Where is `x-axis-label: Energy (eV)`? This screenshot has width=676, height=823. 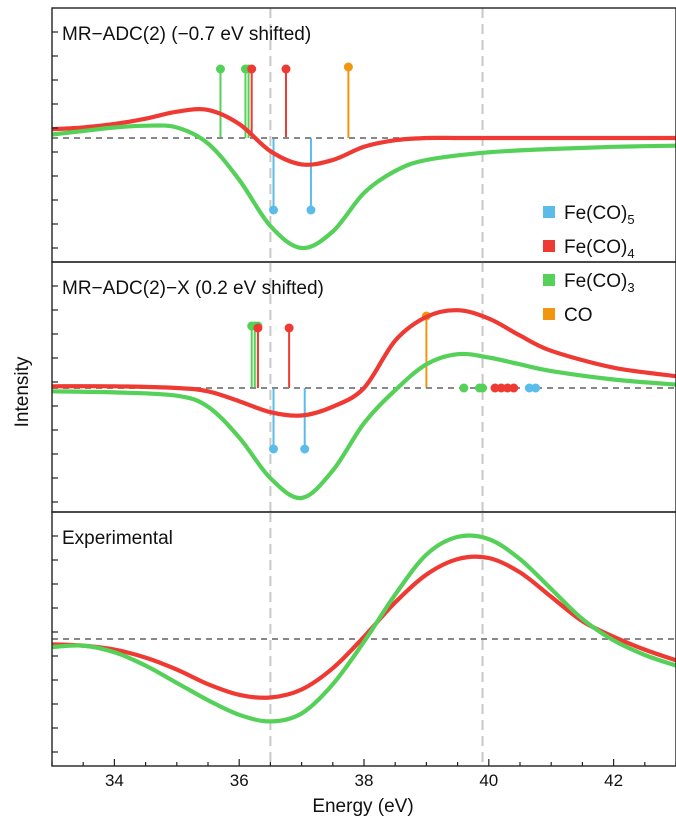 x-axis-label: Energy (eV) is located at coordinates (362, 806).